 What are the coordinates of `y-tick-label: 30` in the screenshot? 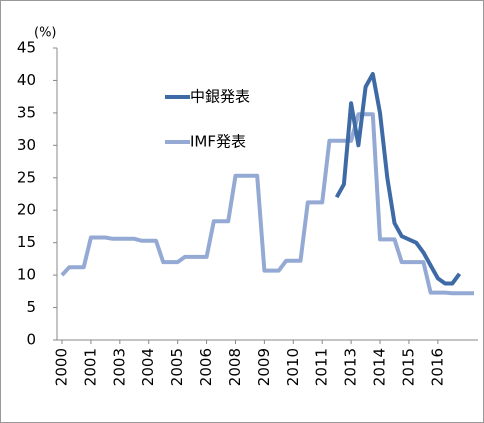 It's located at (26, 145).